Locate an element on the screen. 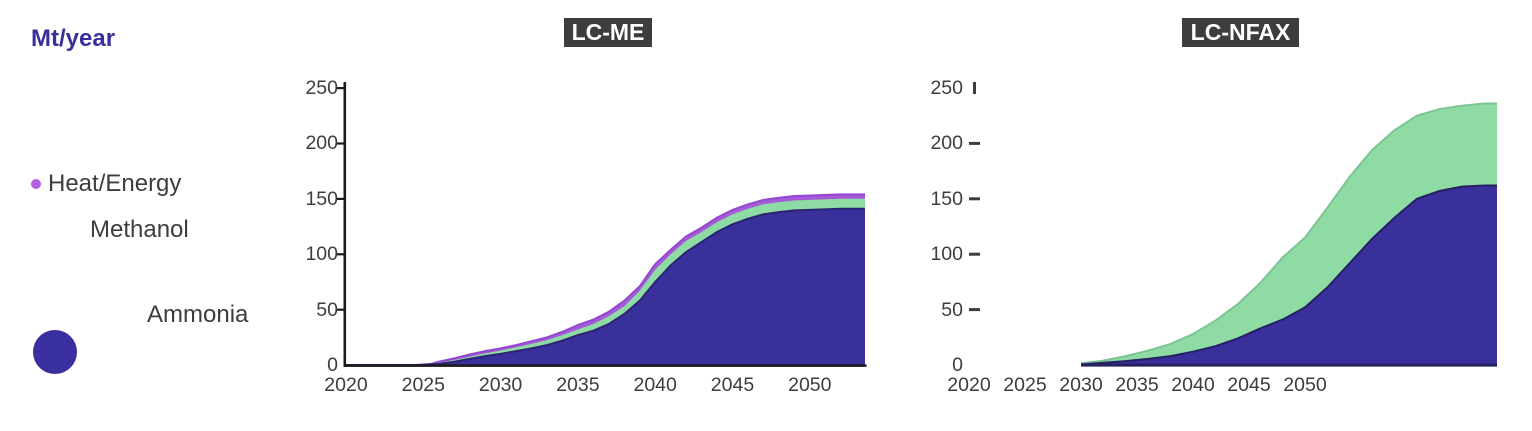 The height and width of the screenshot is (431, 1532). ammonia-circle-icon is located at coordinates (55, 352).